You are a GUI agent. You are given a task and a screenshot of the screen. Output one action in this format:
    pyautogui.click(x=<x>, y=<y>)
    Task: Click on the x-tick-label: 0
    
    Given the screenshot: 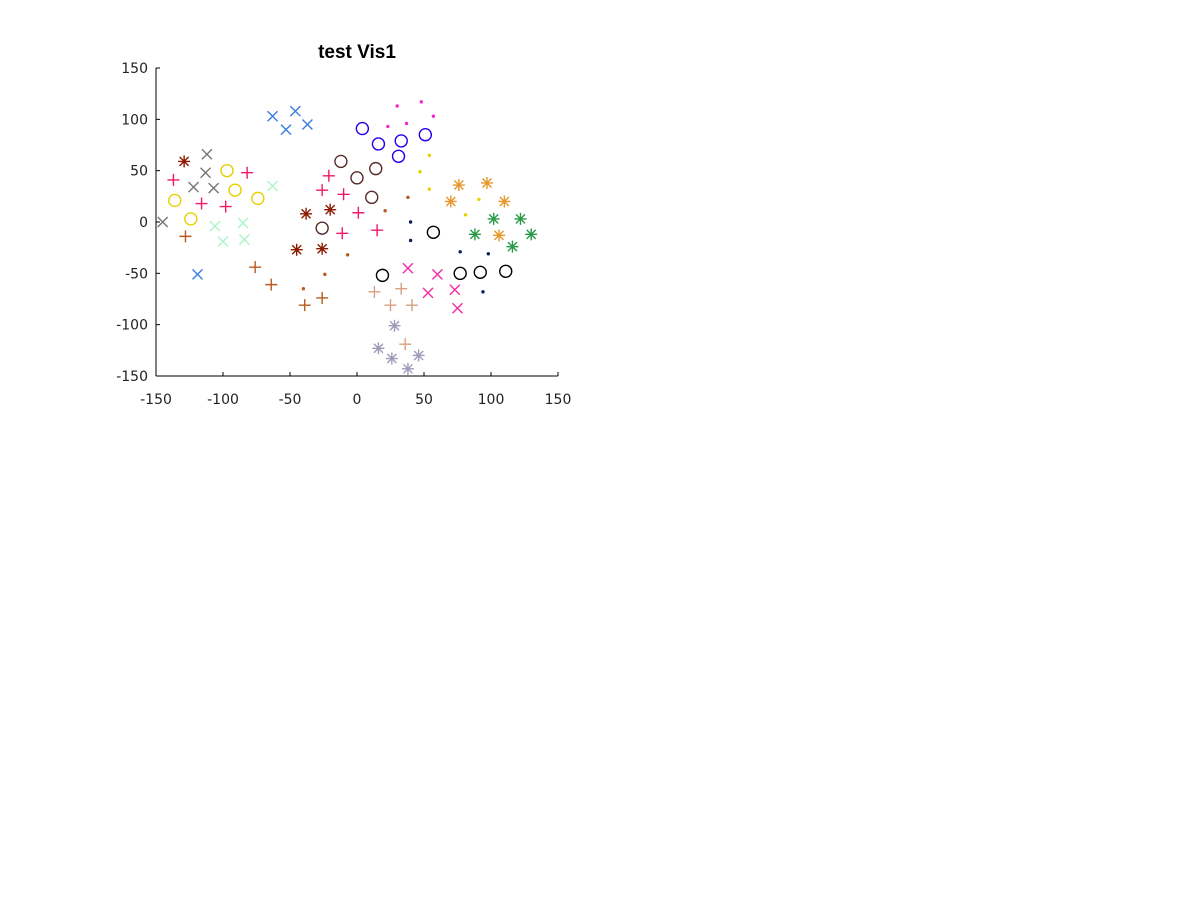 What is the action you would take?
    pyautogui.click(x=357, y=400)
    